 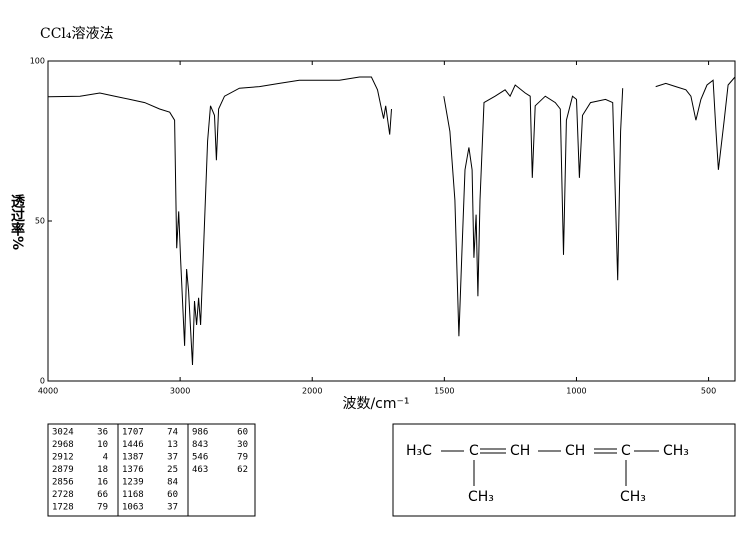 I want to click on x-tick-label: 3000, so click(x=180, y=391).